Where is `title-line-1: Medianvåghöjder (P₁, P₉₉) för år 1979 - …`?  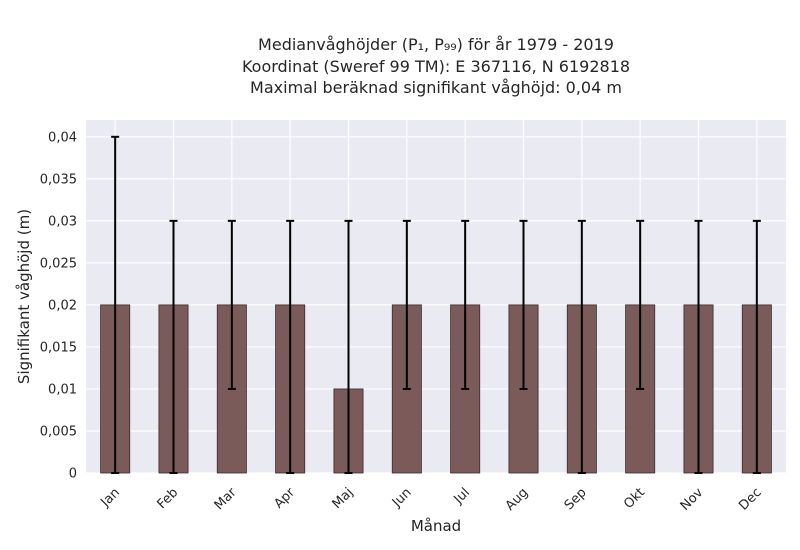
title-line-1: Medianvåghöjder (P₁, P₉₉) för år 1979 - … is located at coordinates (436, 44).